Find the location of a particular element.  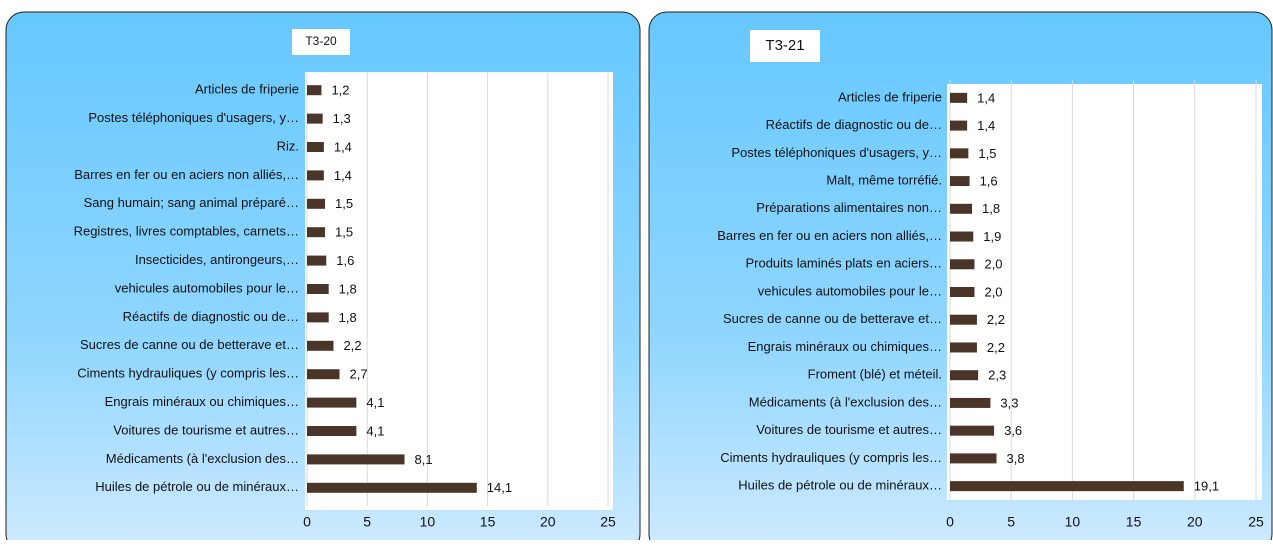

chart-title: T3-21 is located at coordinates (784, 45).